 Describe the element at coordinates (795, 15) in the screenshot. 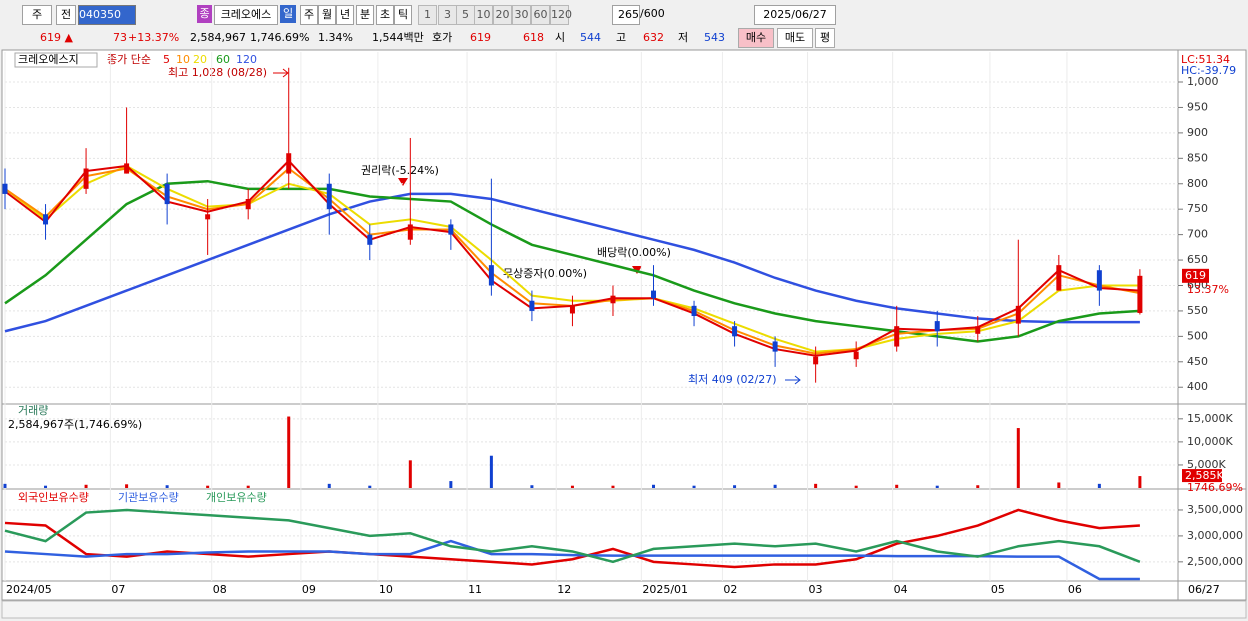

I see `date: 2025/06/27` at that location.